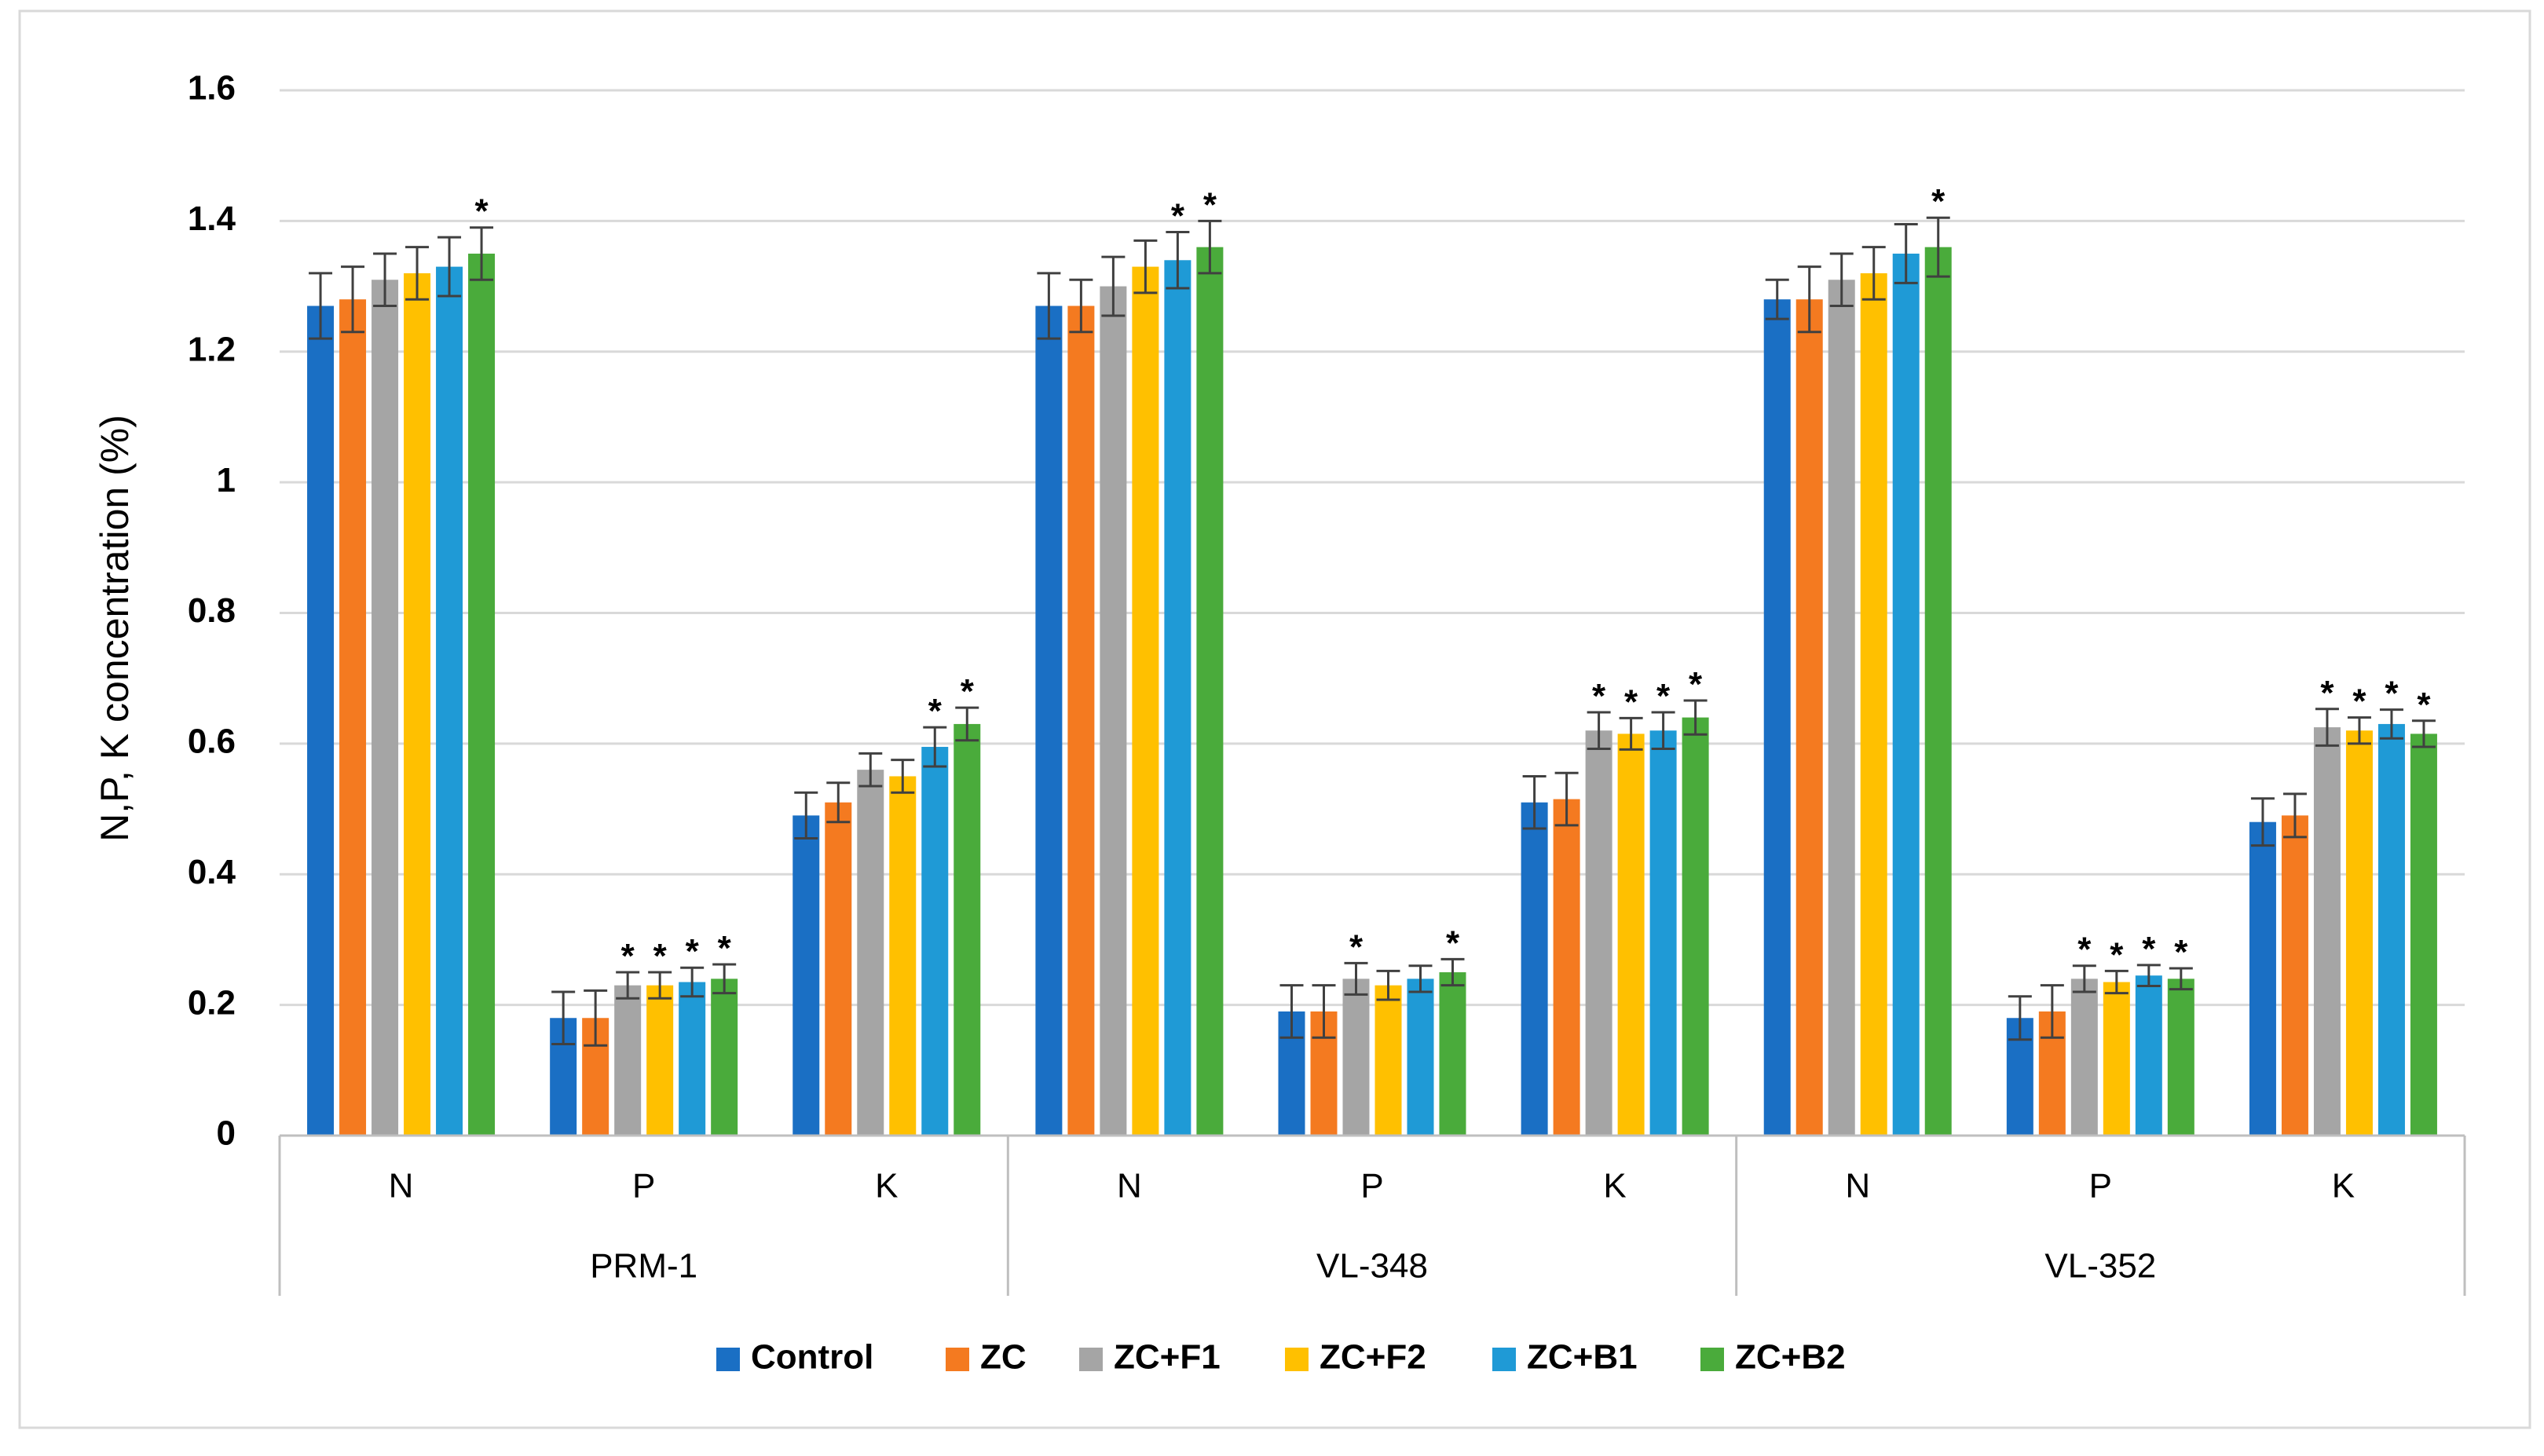 The image size is (2544, 1456). I want to click on x-group-label: VL-352, so click(2100, 1266).